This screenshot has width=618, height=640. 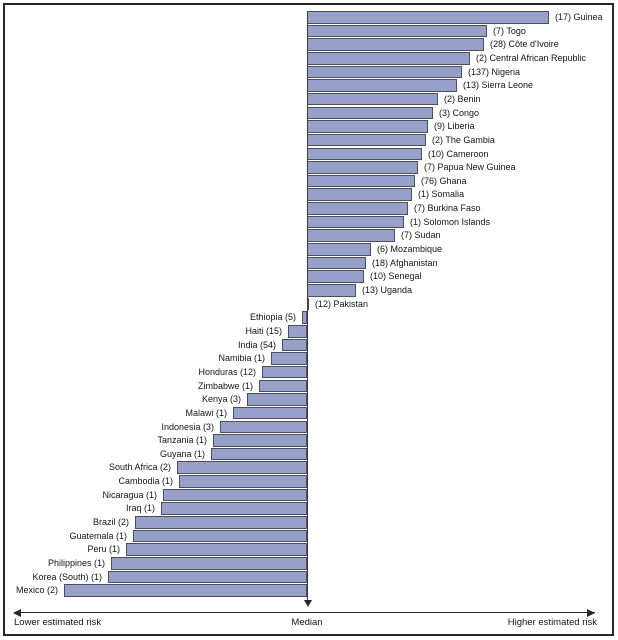 I want to click on axis-label-higher-risk: Higher estimated risk, so click(x=552, y=622).